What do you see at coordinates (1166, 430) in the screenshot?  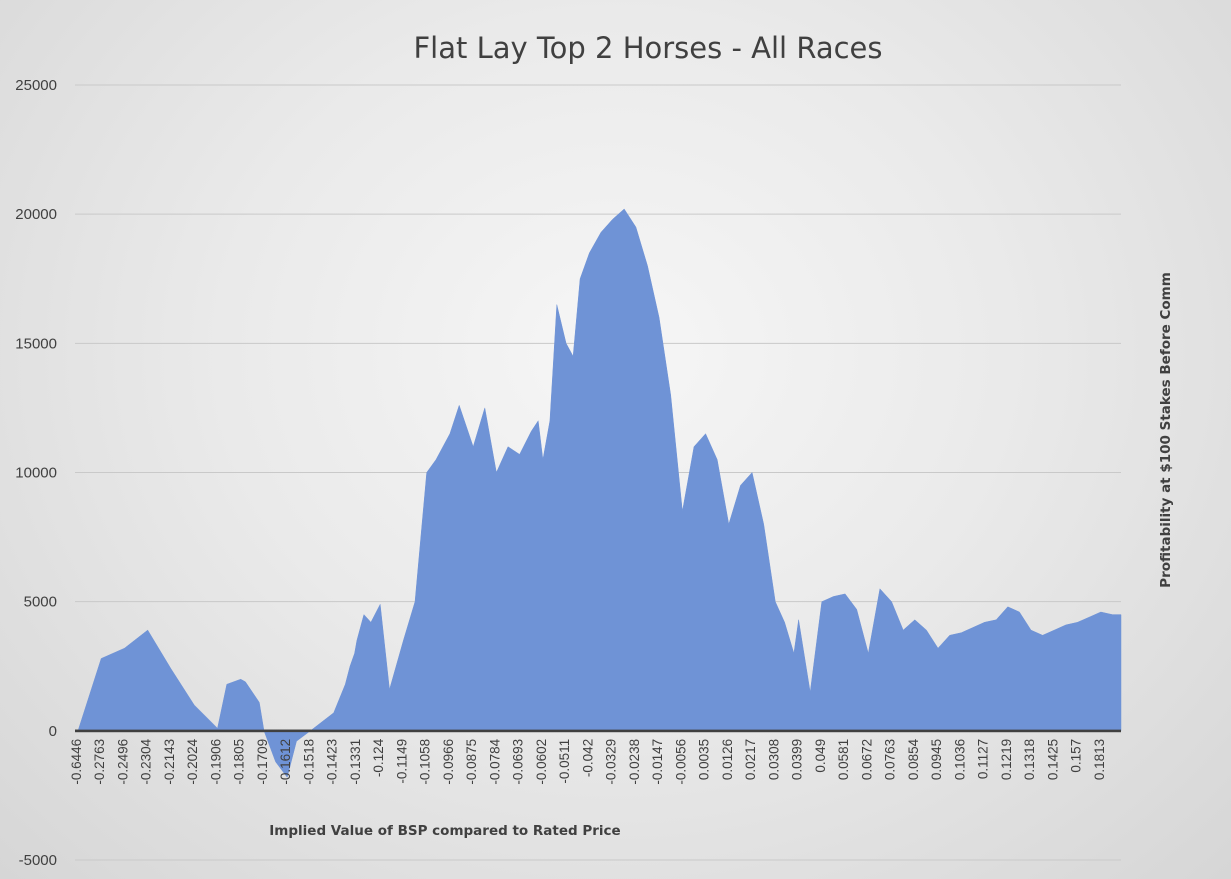 I see `y-axis-label: Profitability at $100 Stakes Before Comm` at bounding box center [1166, 430].